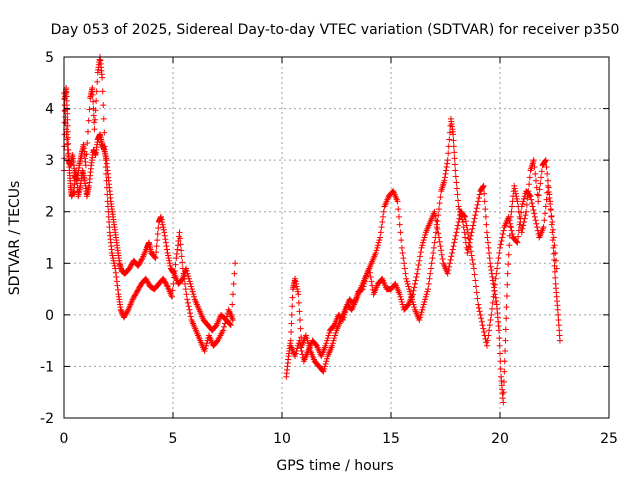 The width and height of the screenshot is (640, 480). What do you see at coordinates (282, 439) in the screenshot?
I see `x-tick-label: 10` at bounding box center [282, 439].